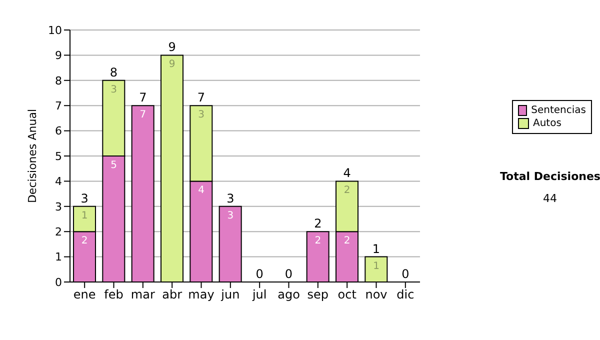 Image resolution: width=600 pixels, height=340 pixels. I want to click on x-tick-label: jun, so click(230, 295).